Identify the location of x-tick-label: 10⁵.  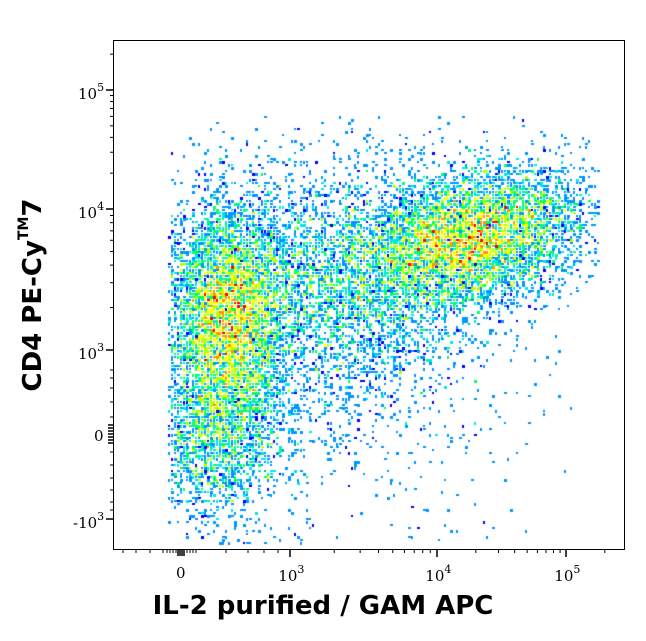
(567, 574).